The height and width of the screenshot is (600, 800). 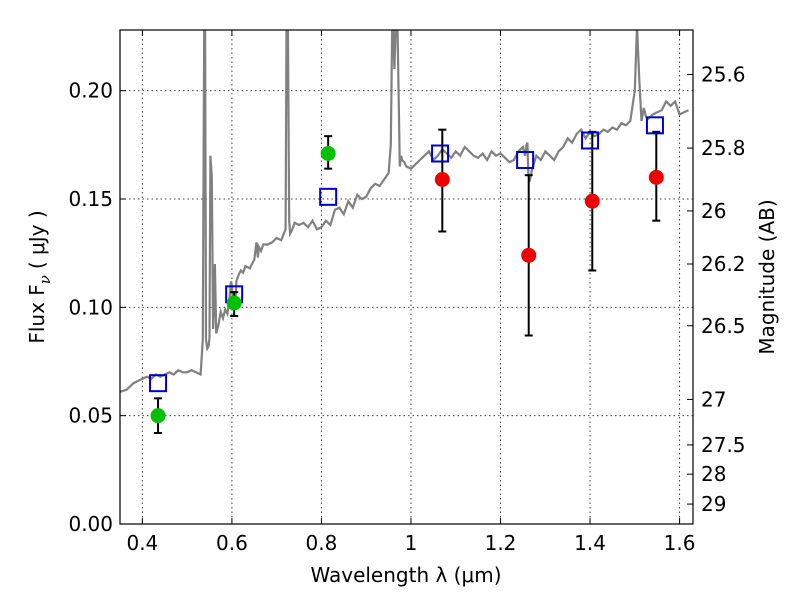 What do you see at coordinates (723, 264) in the screenshot?
I see `y2-tick-label: 26.2` at bounding box center [723, 264].